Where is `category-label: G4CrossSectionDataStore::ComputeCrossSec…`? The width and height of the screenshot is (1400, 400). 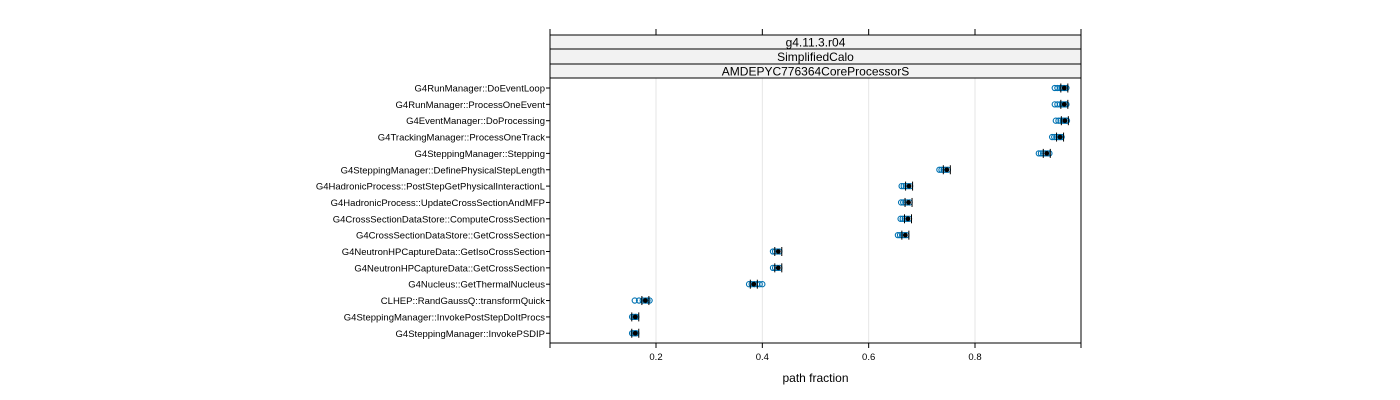
category-label: G4CrossSectionDataStore::ComputeCrossSec… is located at coordinates (439, 219).